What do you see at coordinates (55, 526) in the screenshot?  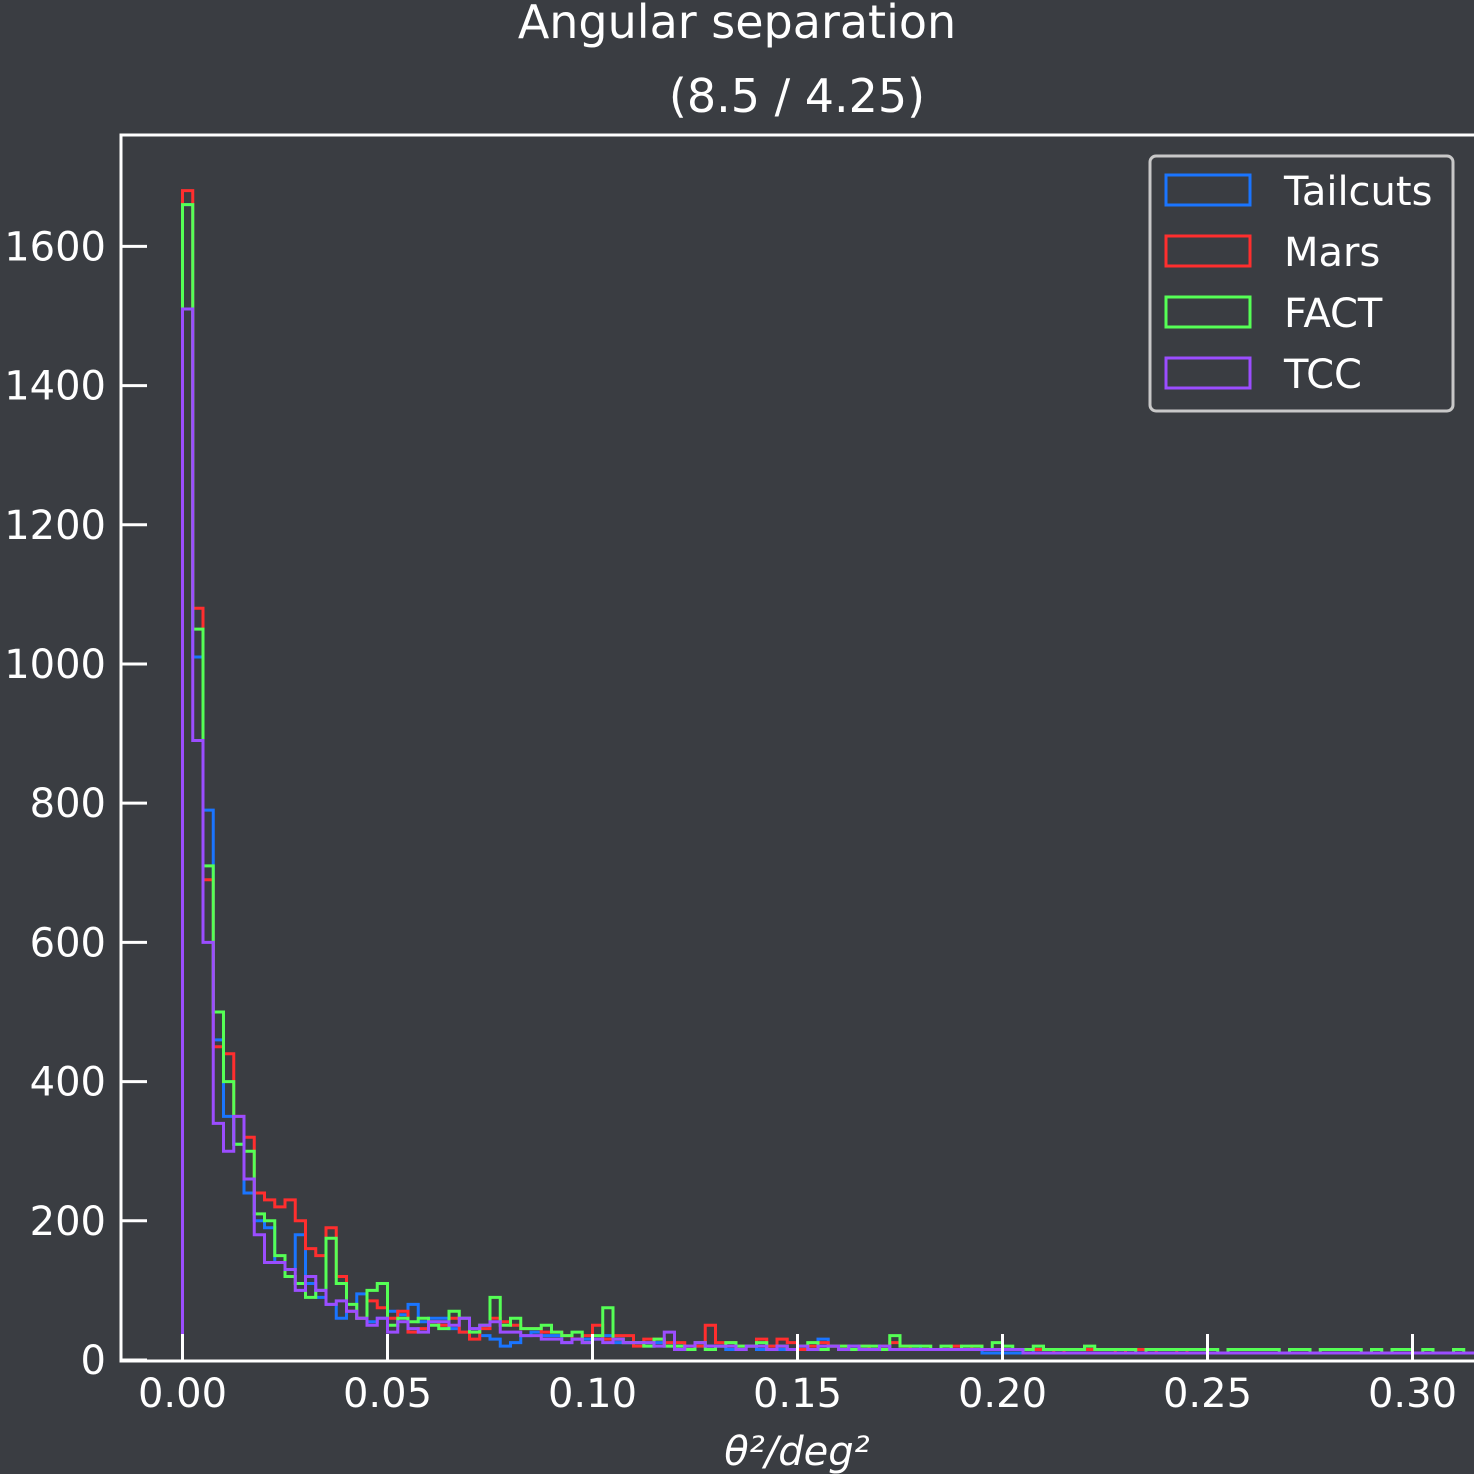 I see `y-tick-label: 1200` at bounding box center [55, 526].